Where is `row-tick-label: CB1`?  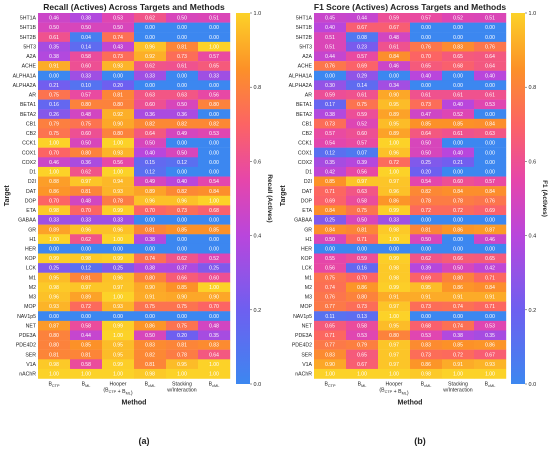
row-tick-label: CB1 is located at coordinates (31, 124).